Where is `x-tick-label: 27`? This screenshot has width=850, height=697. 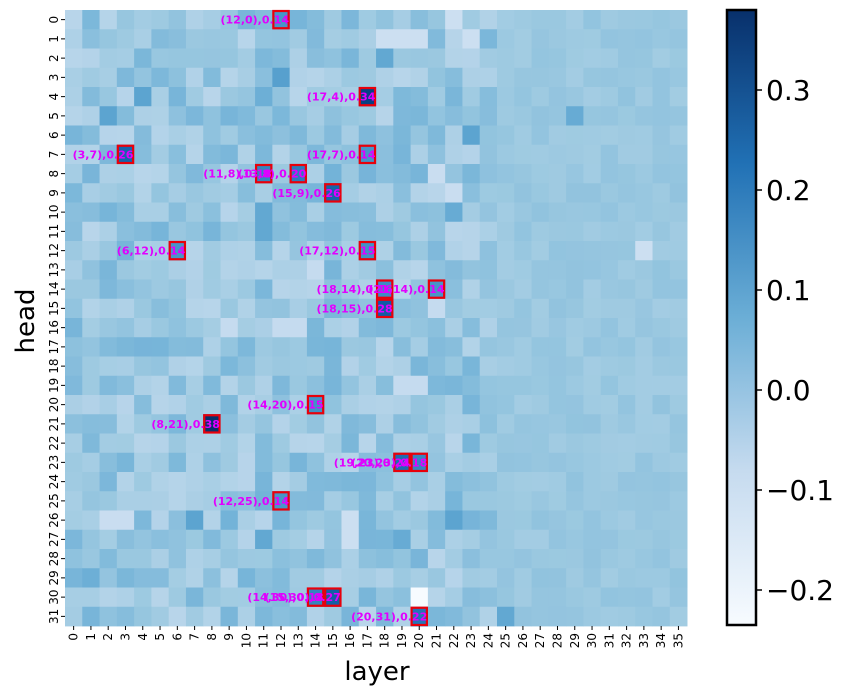 x-tick-label: 27 is located at coordinates (540, 640).